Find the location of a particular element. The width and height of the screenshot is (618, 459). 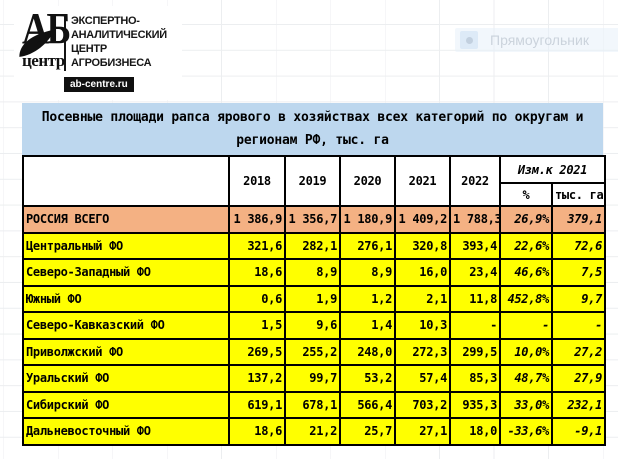

year-value-cell: 566,4 is located at coordinates (367, 404).